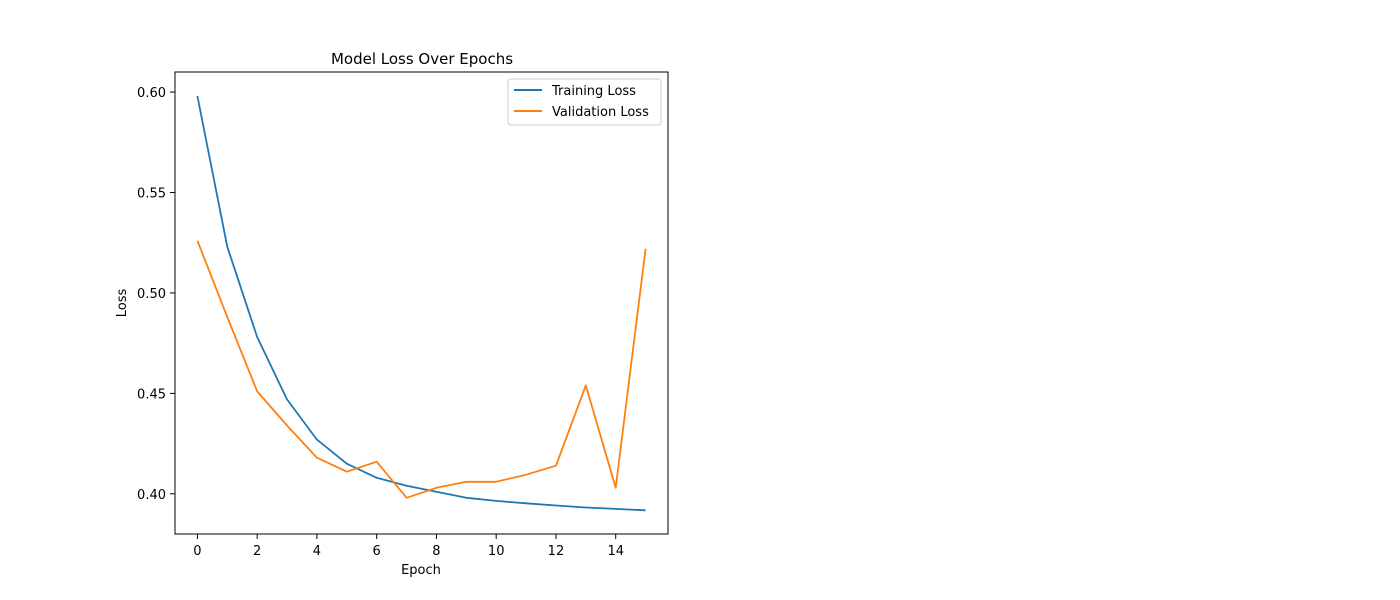  I want to click on y-tick-label: 0.55, so click(151, 194).